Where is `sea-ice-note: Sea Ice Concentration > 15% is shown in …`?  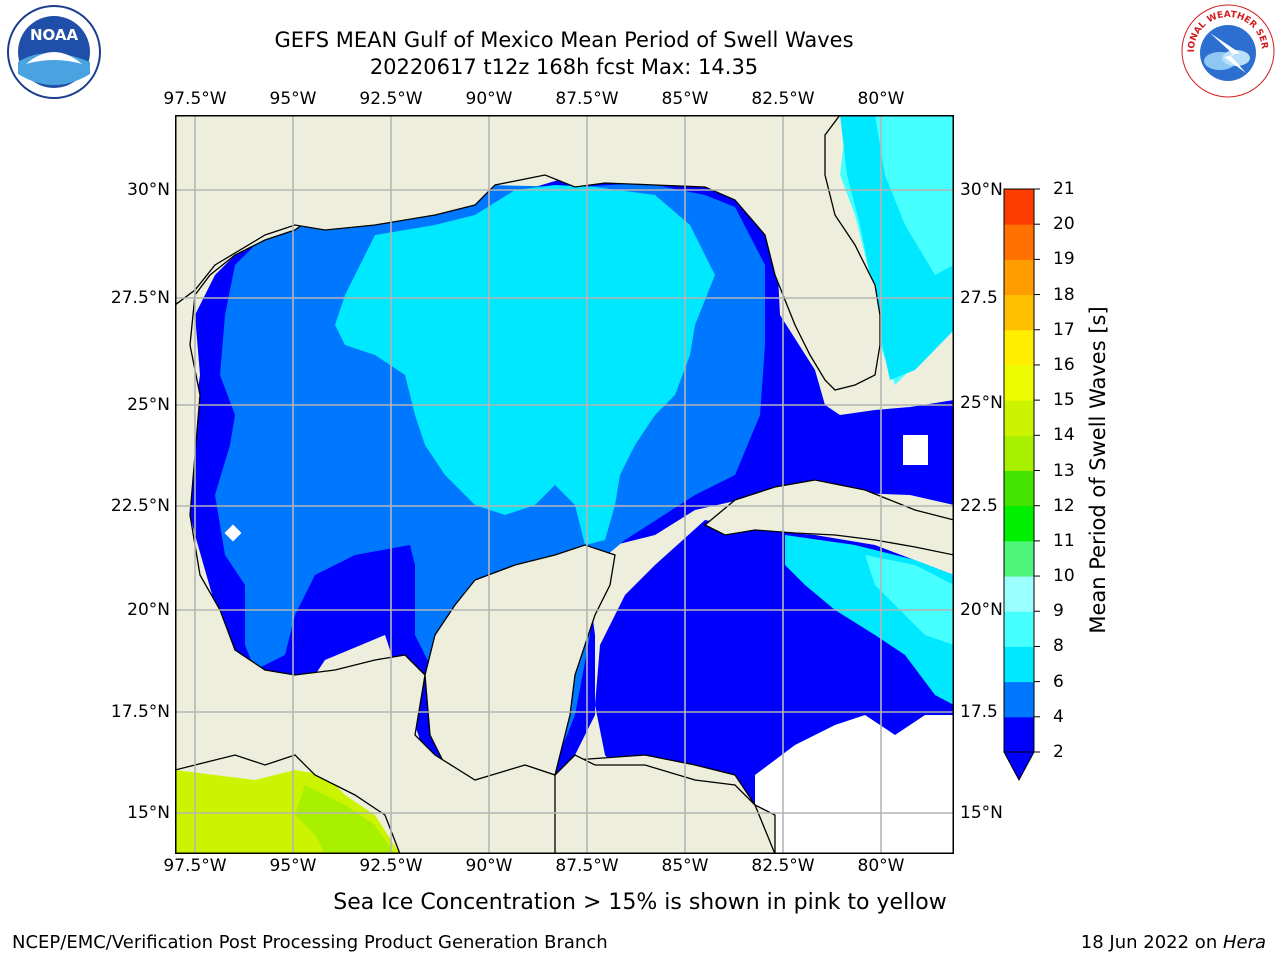 sea-ice-note: Sea Ice Concentration > 15% is shown in … is located at coordinates (640, 902).